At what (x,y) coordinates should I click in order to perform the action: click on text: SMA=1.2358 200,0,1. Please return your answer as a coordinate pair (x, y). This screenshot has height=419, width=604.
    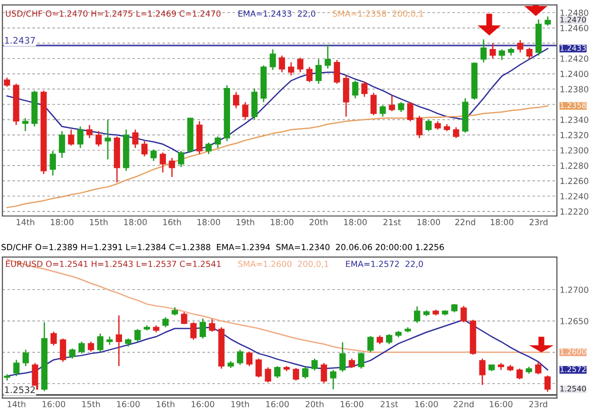
    Looking at the image, I should click on (377, 14).